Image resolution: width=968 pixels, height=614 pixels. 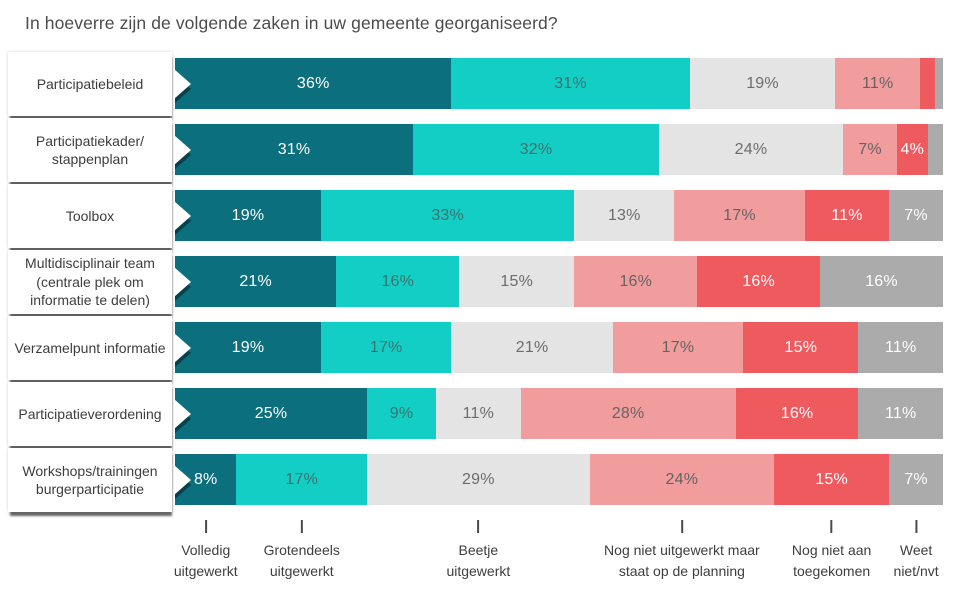 I want to click on bar-segment-value: 29%, so click(x=478, y=479).